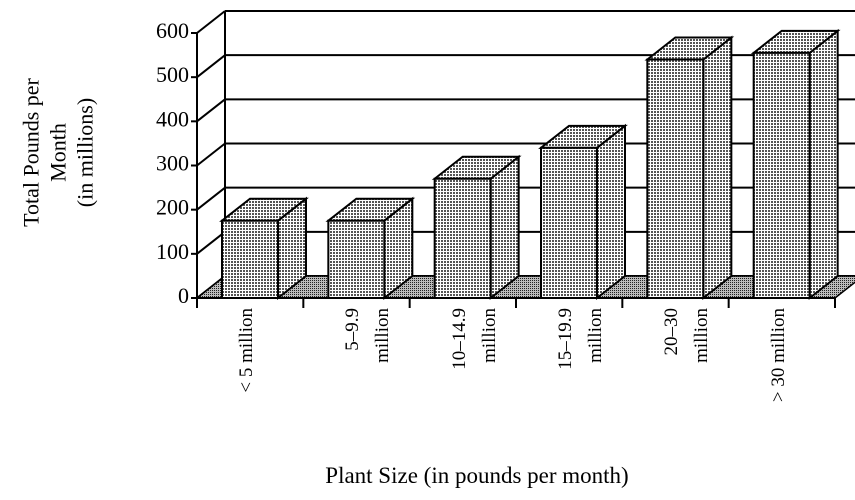 The height and width of the screenshot is (500, 855). What do you see at coordinates (58, 152) in the screenshot?
I see `y-axis-title: Total Pounds per Month (in millions)` at bounding box center [58, 152].